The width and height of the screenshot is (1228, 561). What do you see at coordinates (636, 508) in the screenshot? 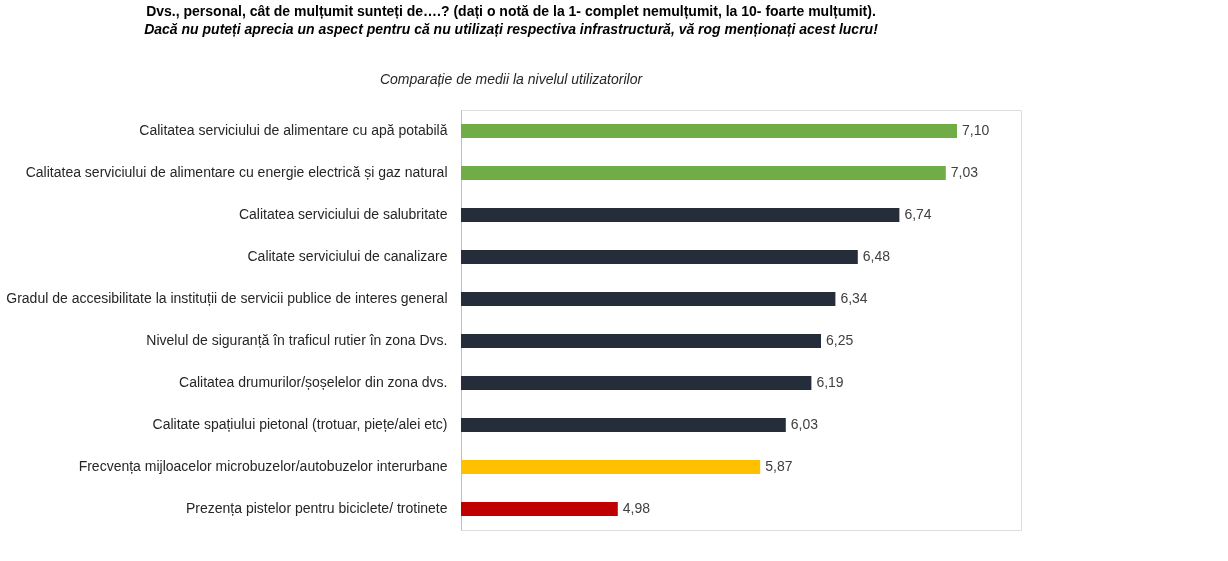
I see `data-label: 4,98` at bounding box center [636, 508].